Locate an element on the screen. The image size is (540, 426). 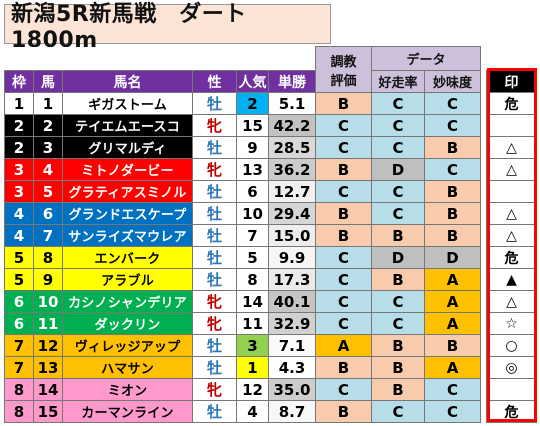
popularity-cell: 10 is located at coordinates (252, 213).